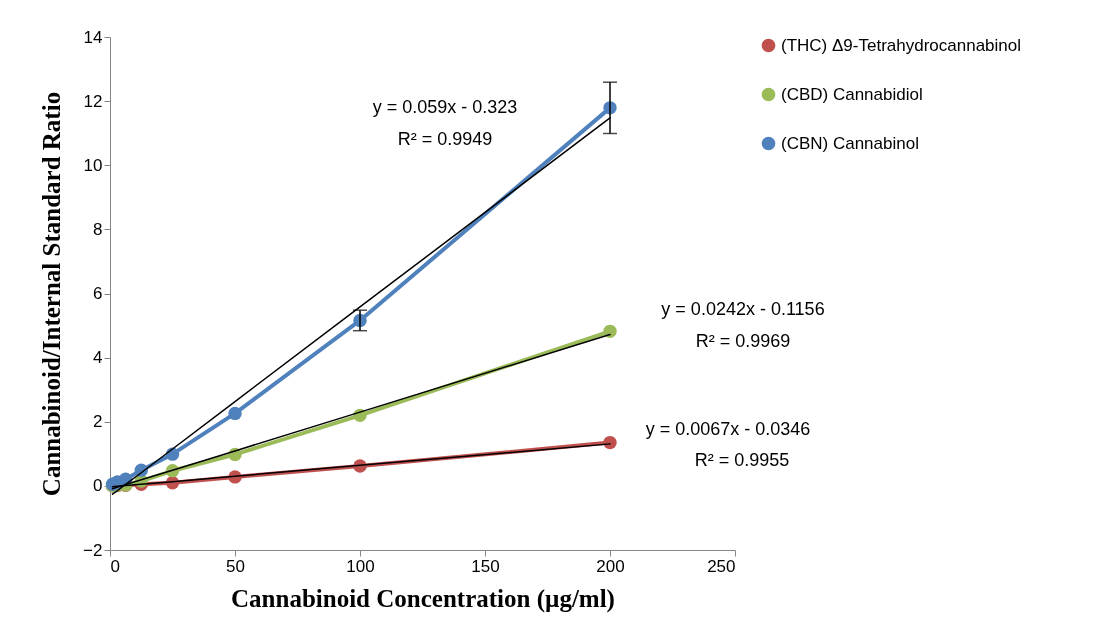  Describe the element at coordinates (850, 143) in the screenshot. I see `legend-label: (CBN) Cannabinol` at that location.